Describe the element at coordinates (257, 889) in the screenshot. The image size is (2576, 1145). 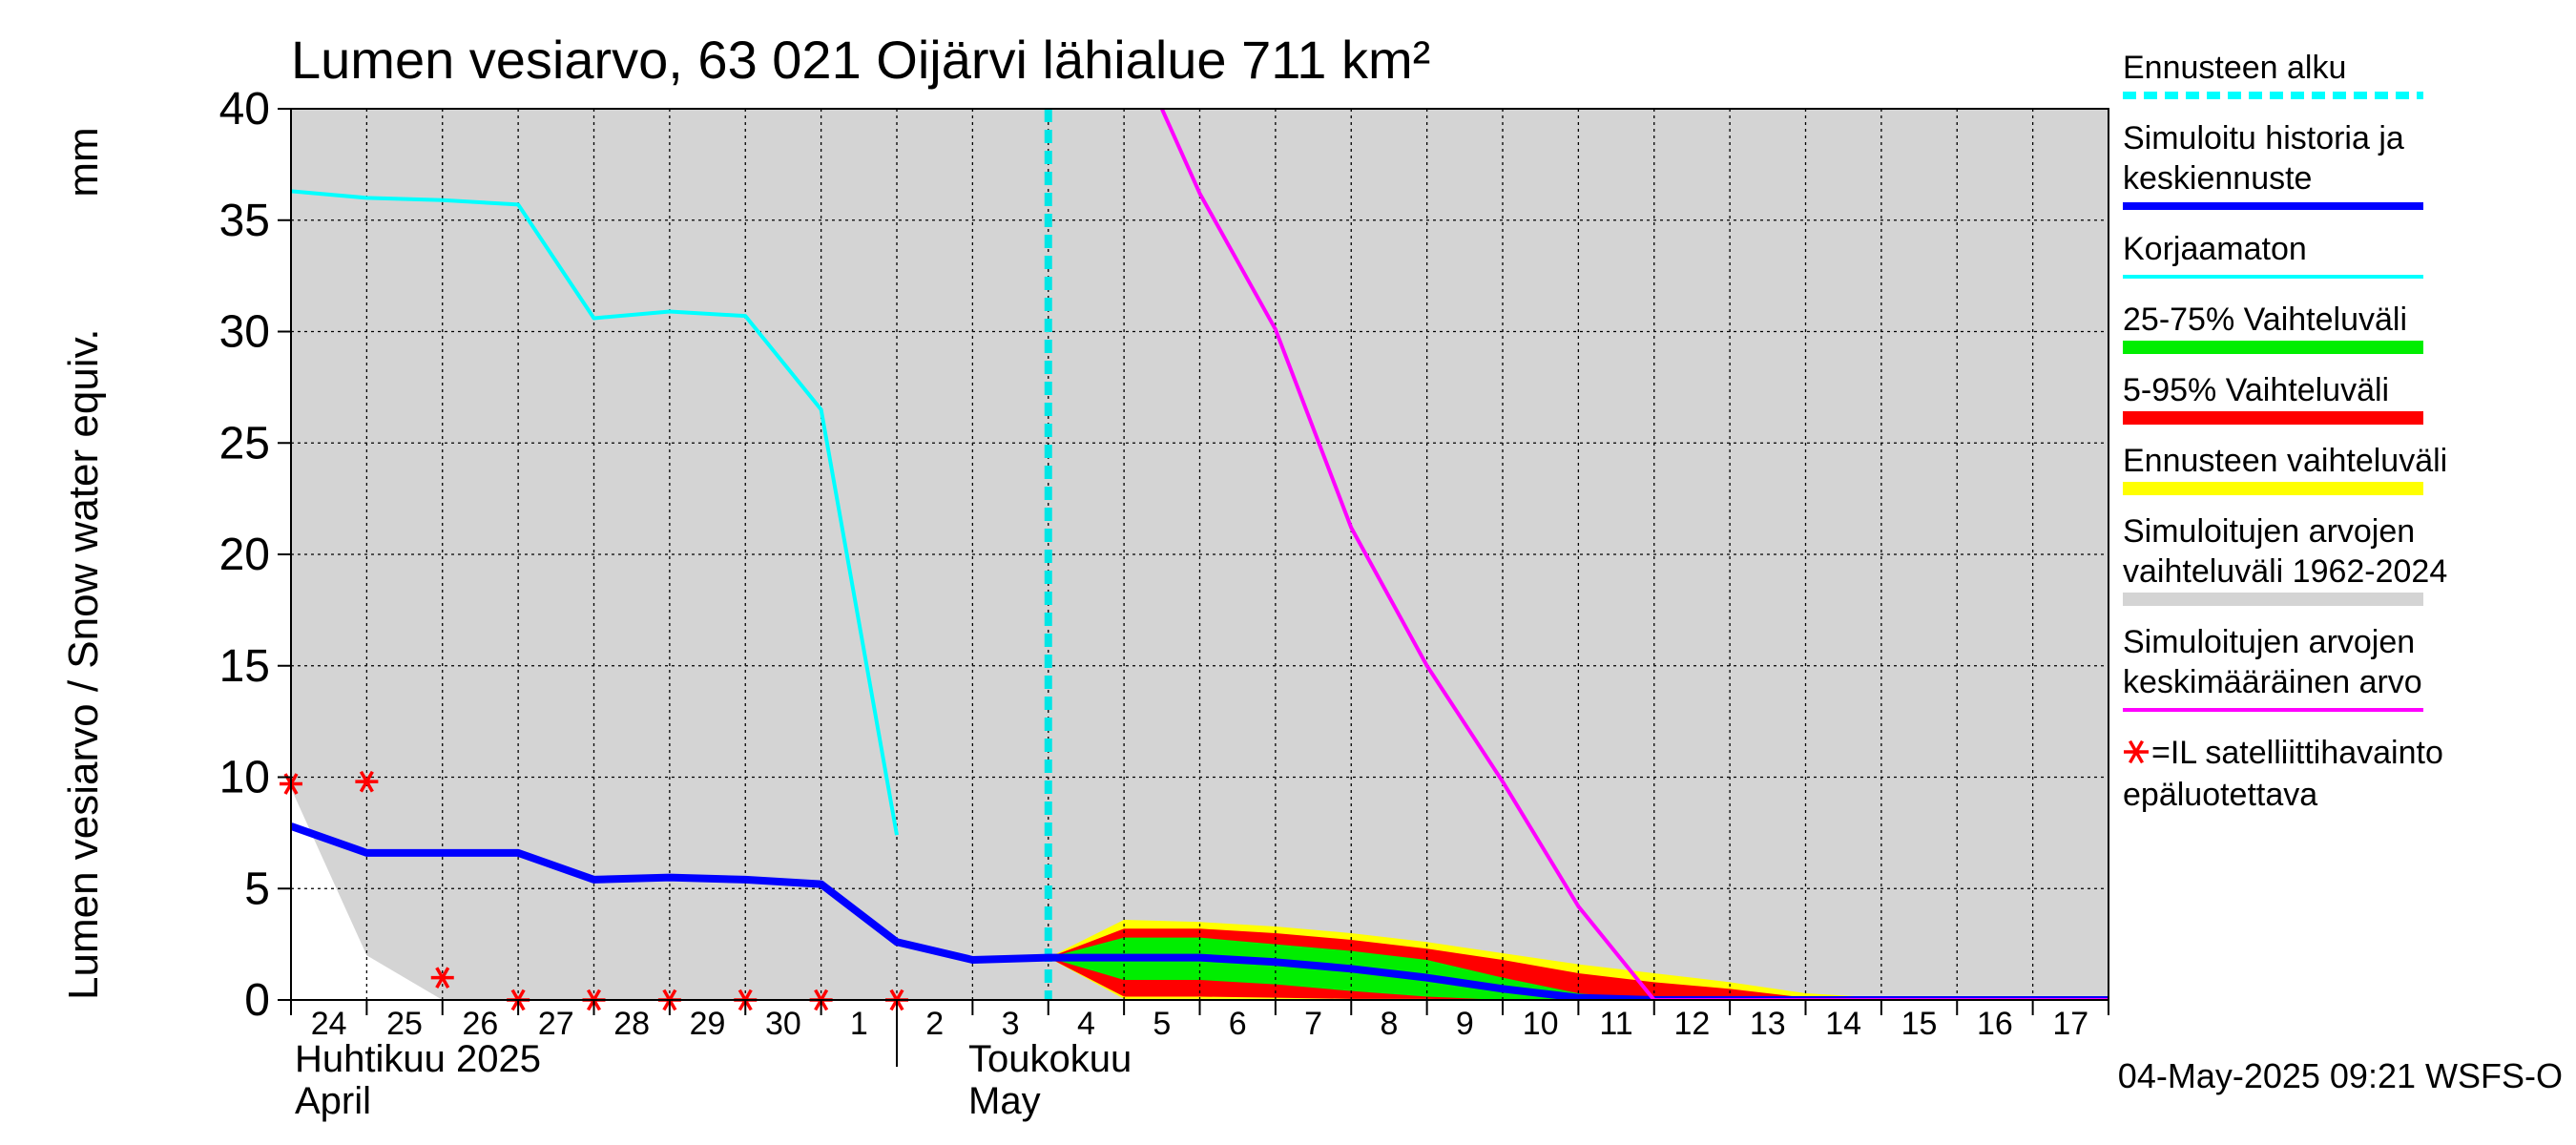
I see `y-tick-label: 5` at that location.